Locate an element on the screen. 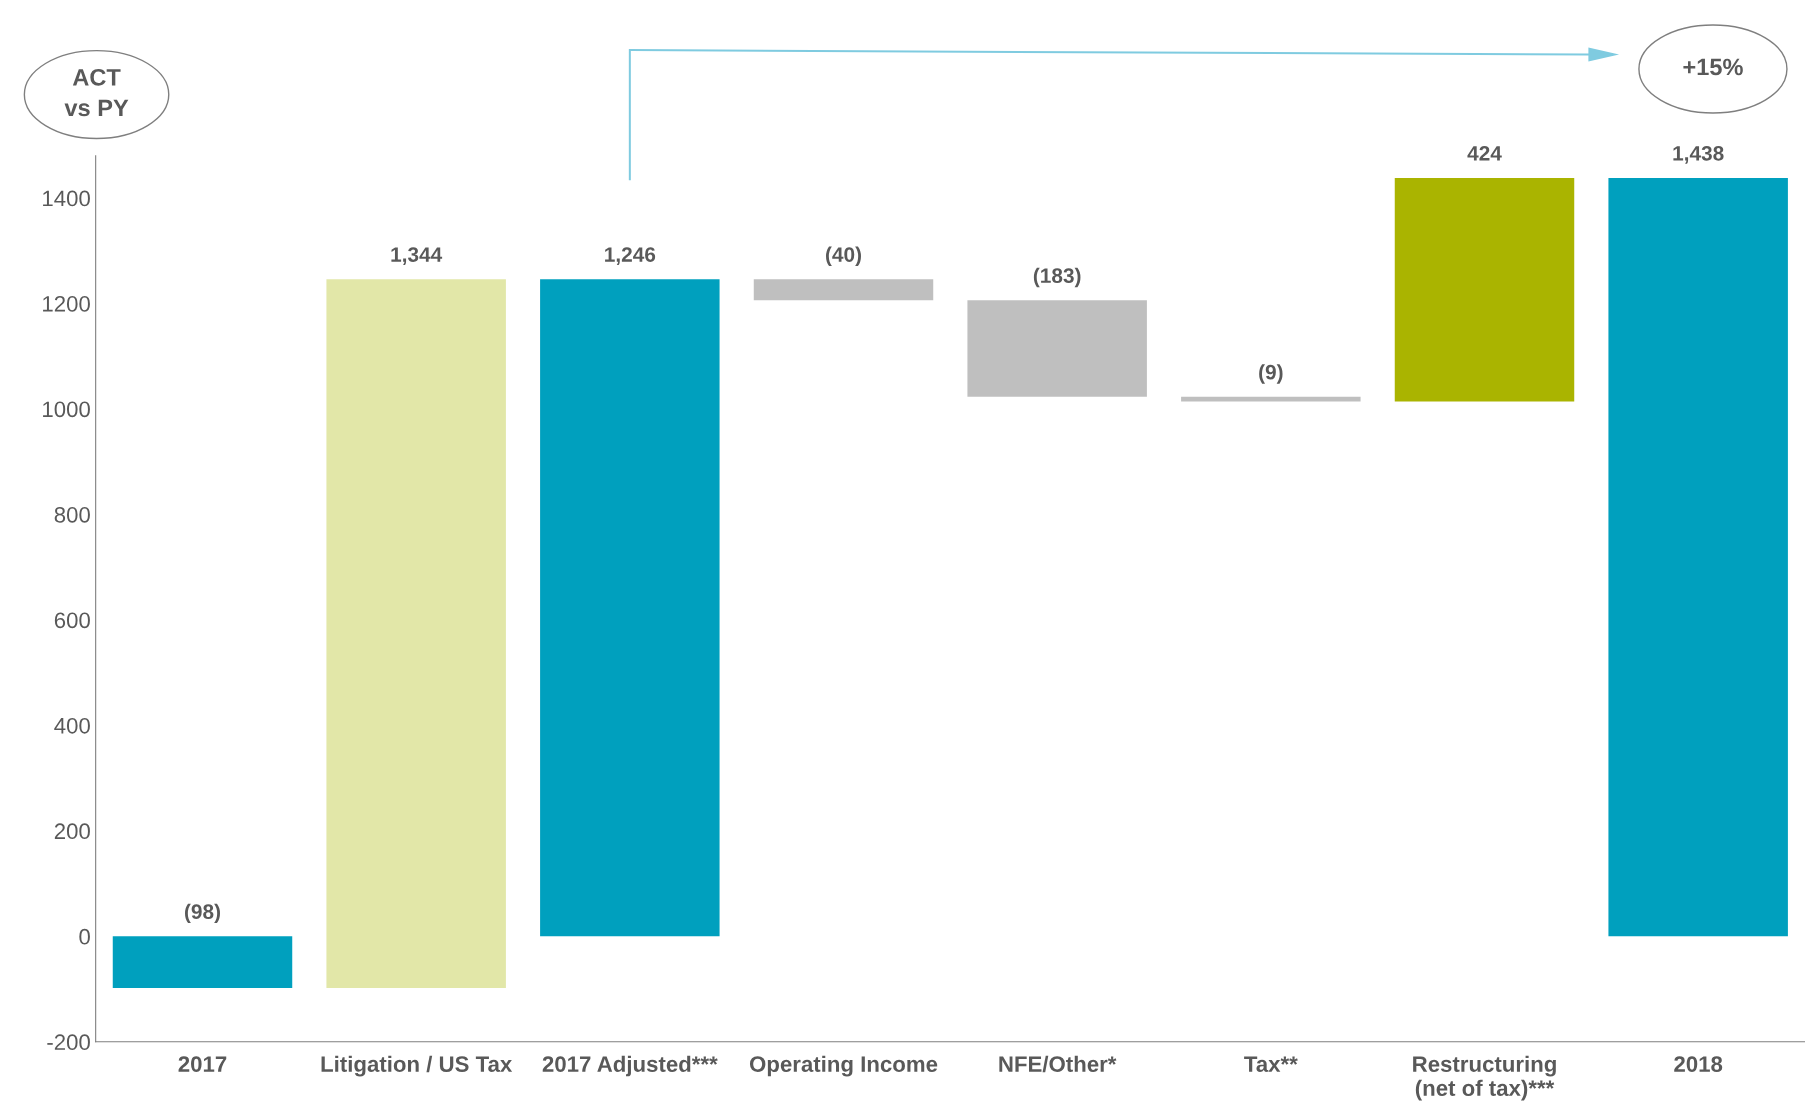 The image size is (1805, 1113). data-label: 1,246 is located at coordinates (630, 256).